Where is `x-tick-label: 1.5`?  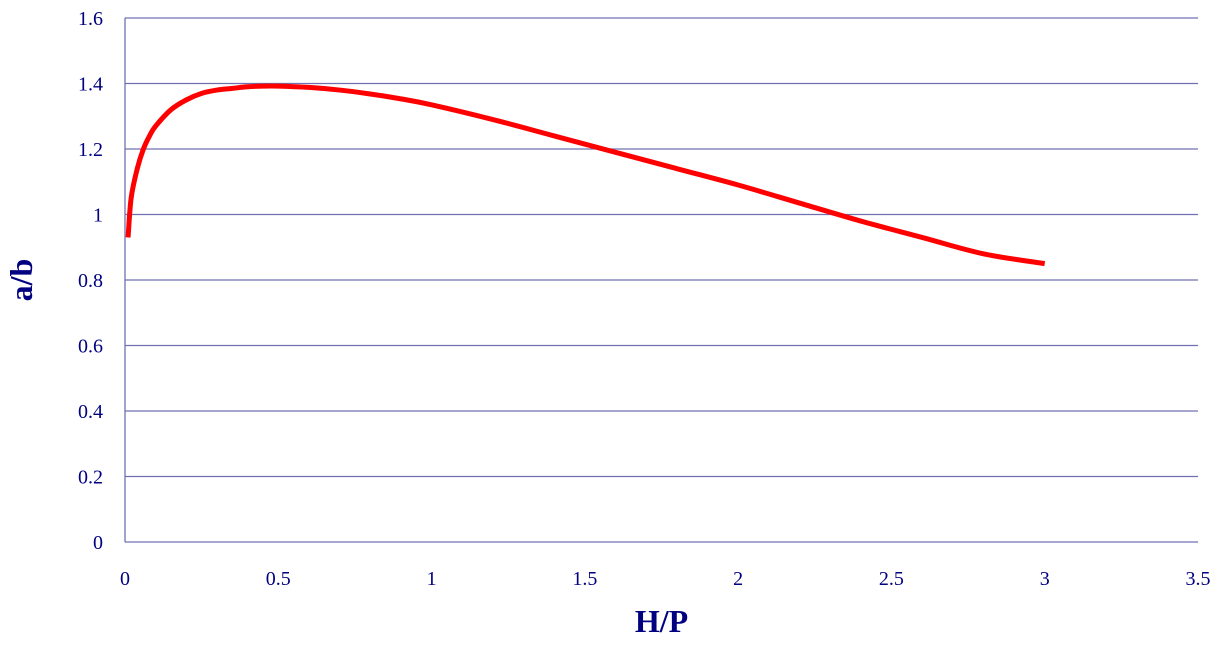 x-tick-label: 1.5 is located at coordinates (584, 579).